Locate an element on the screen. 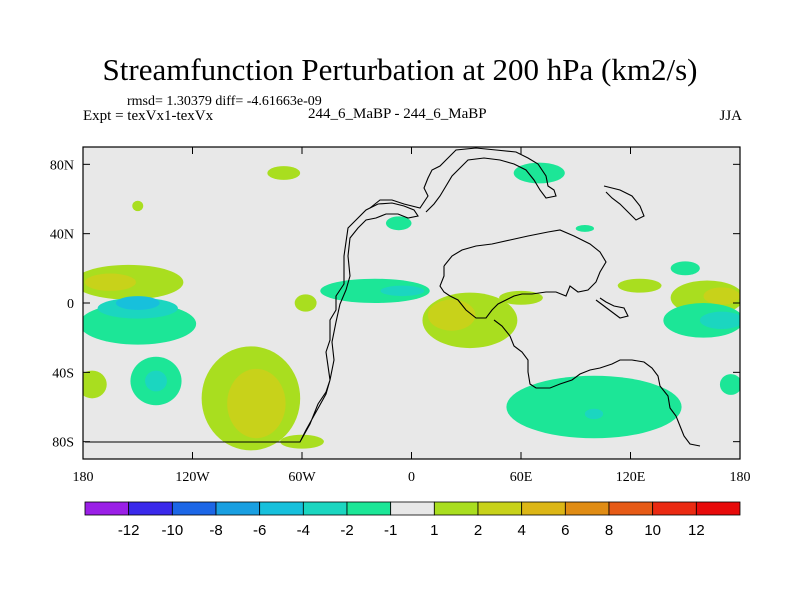  colorbar-label-3: -6 is located at coordinates (259, 530).